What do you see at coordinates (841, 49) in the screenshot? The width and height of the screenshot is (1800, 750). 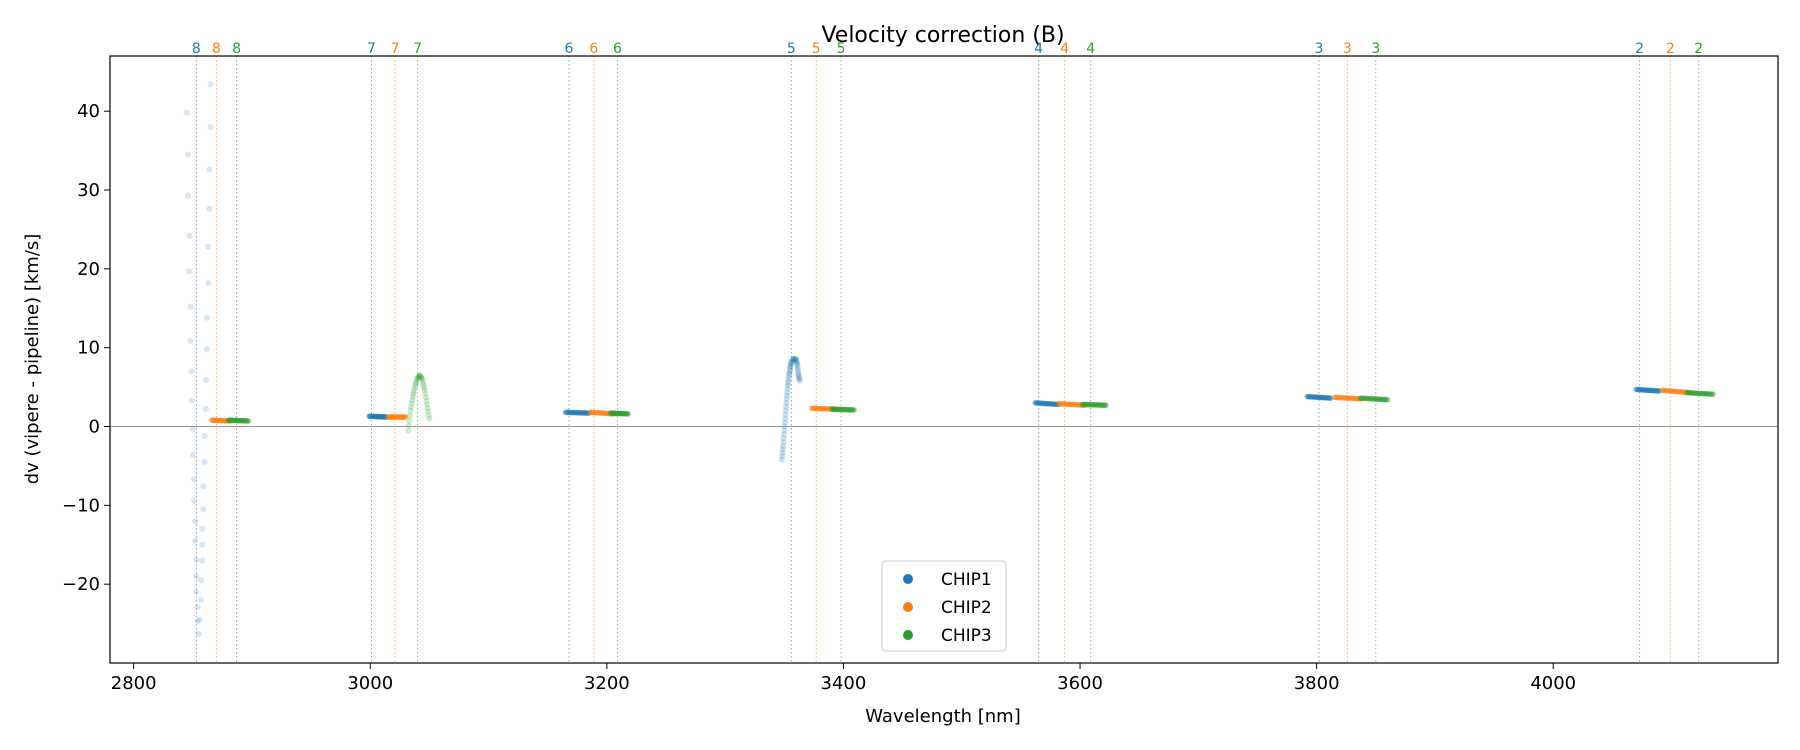 I see `order-label-chip3: 5` at bounding box center [841, 49].